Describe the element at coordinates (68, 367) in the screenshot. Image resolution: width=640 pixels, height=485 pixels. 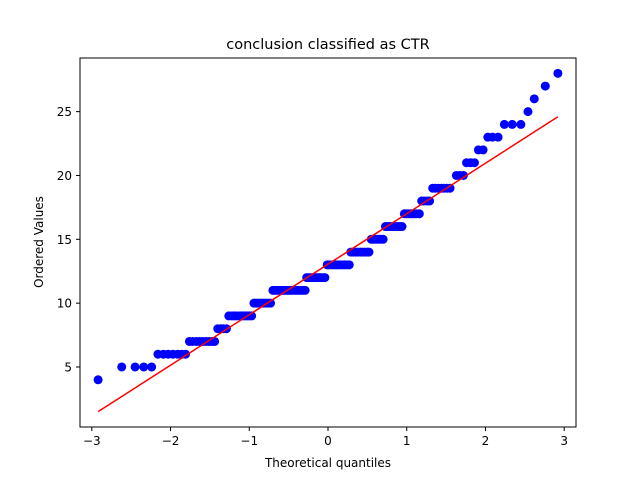
I see `y-tick-label: 5` at that location.